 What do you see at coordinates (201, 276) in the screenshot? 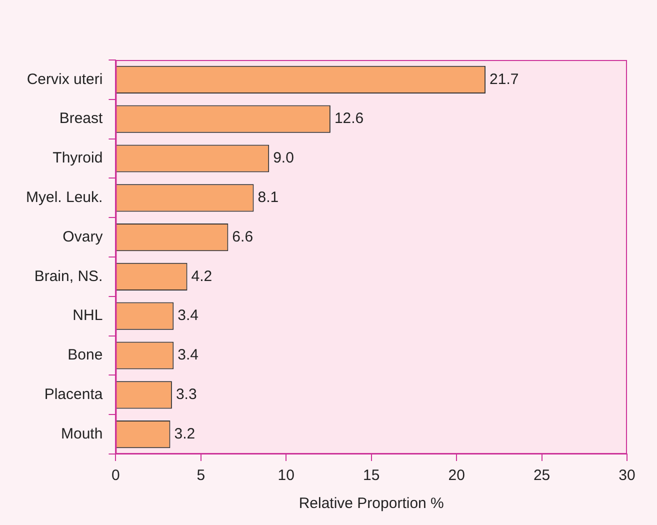
I see `data-label: 4.2` at bounding box center [201, 276].